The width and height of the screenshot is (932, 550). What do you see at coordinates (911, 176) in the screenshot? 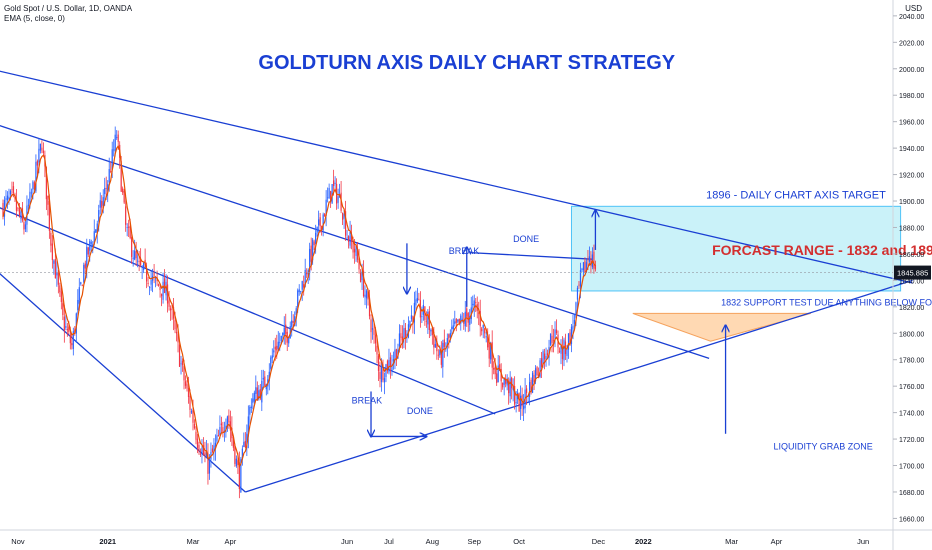
I see `y-tick-label: 1920.00` at bounding box center [911, 176].